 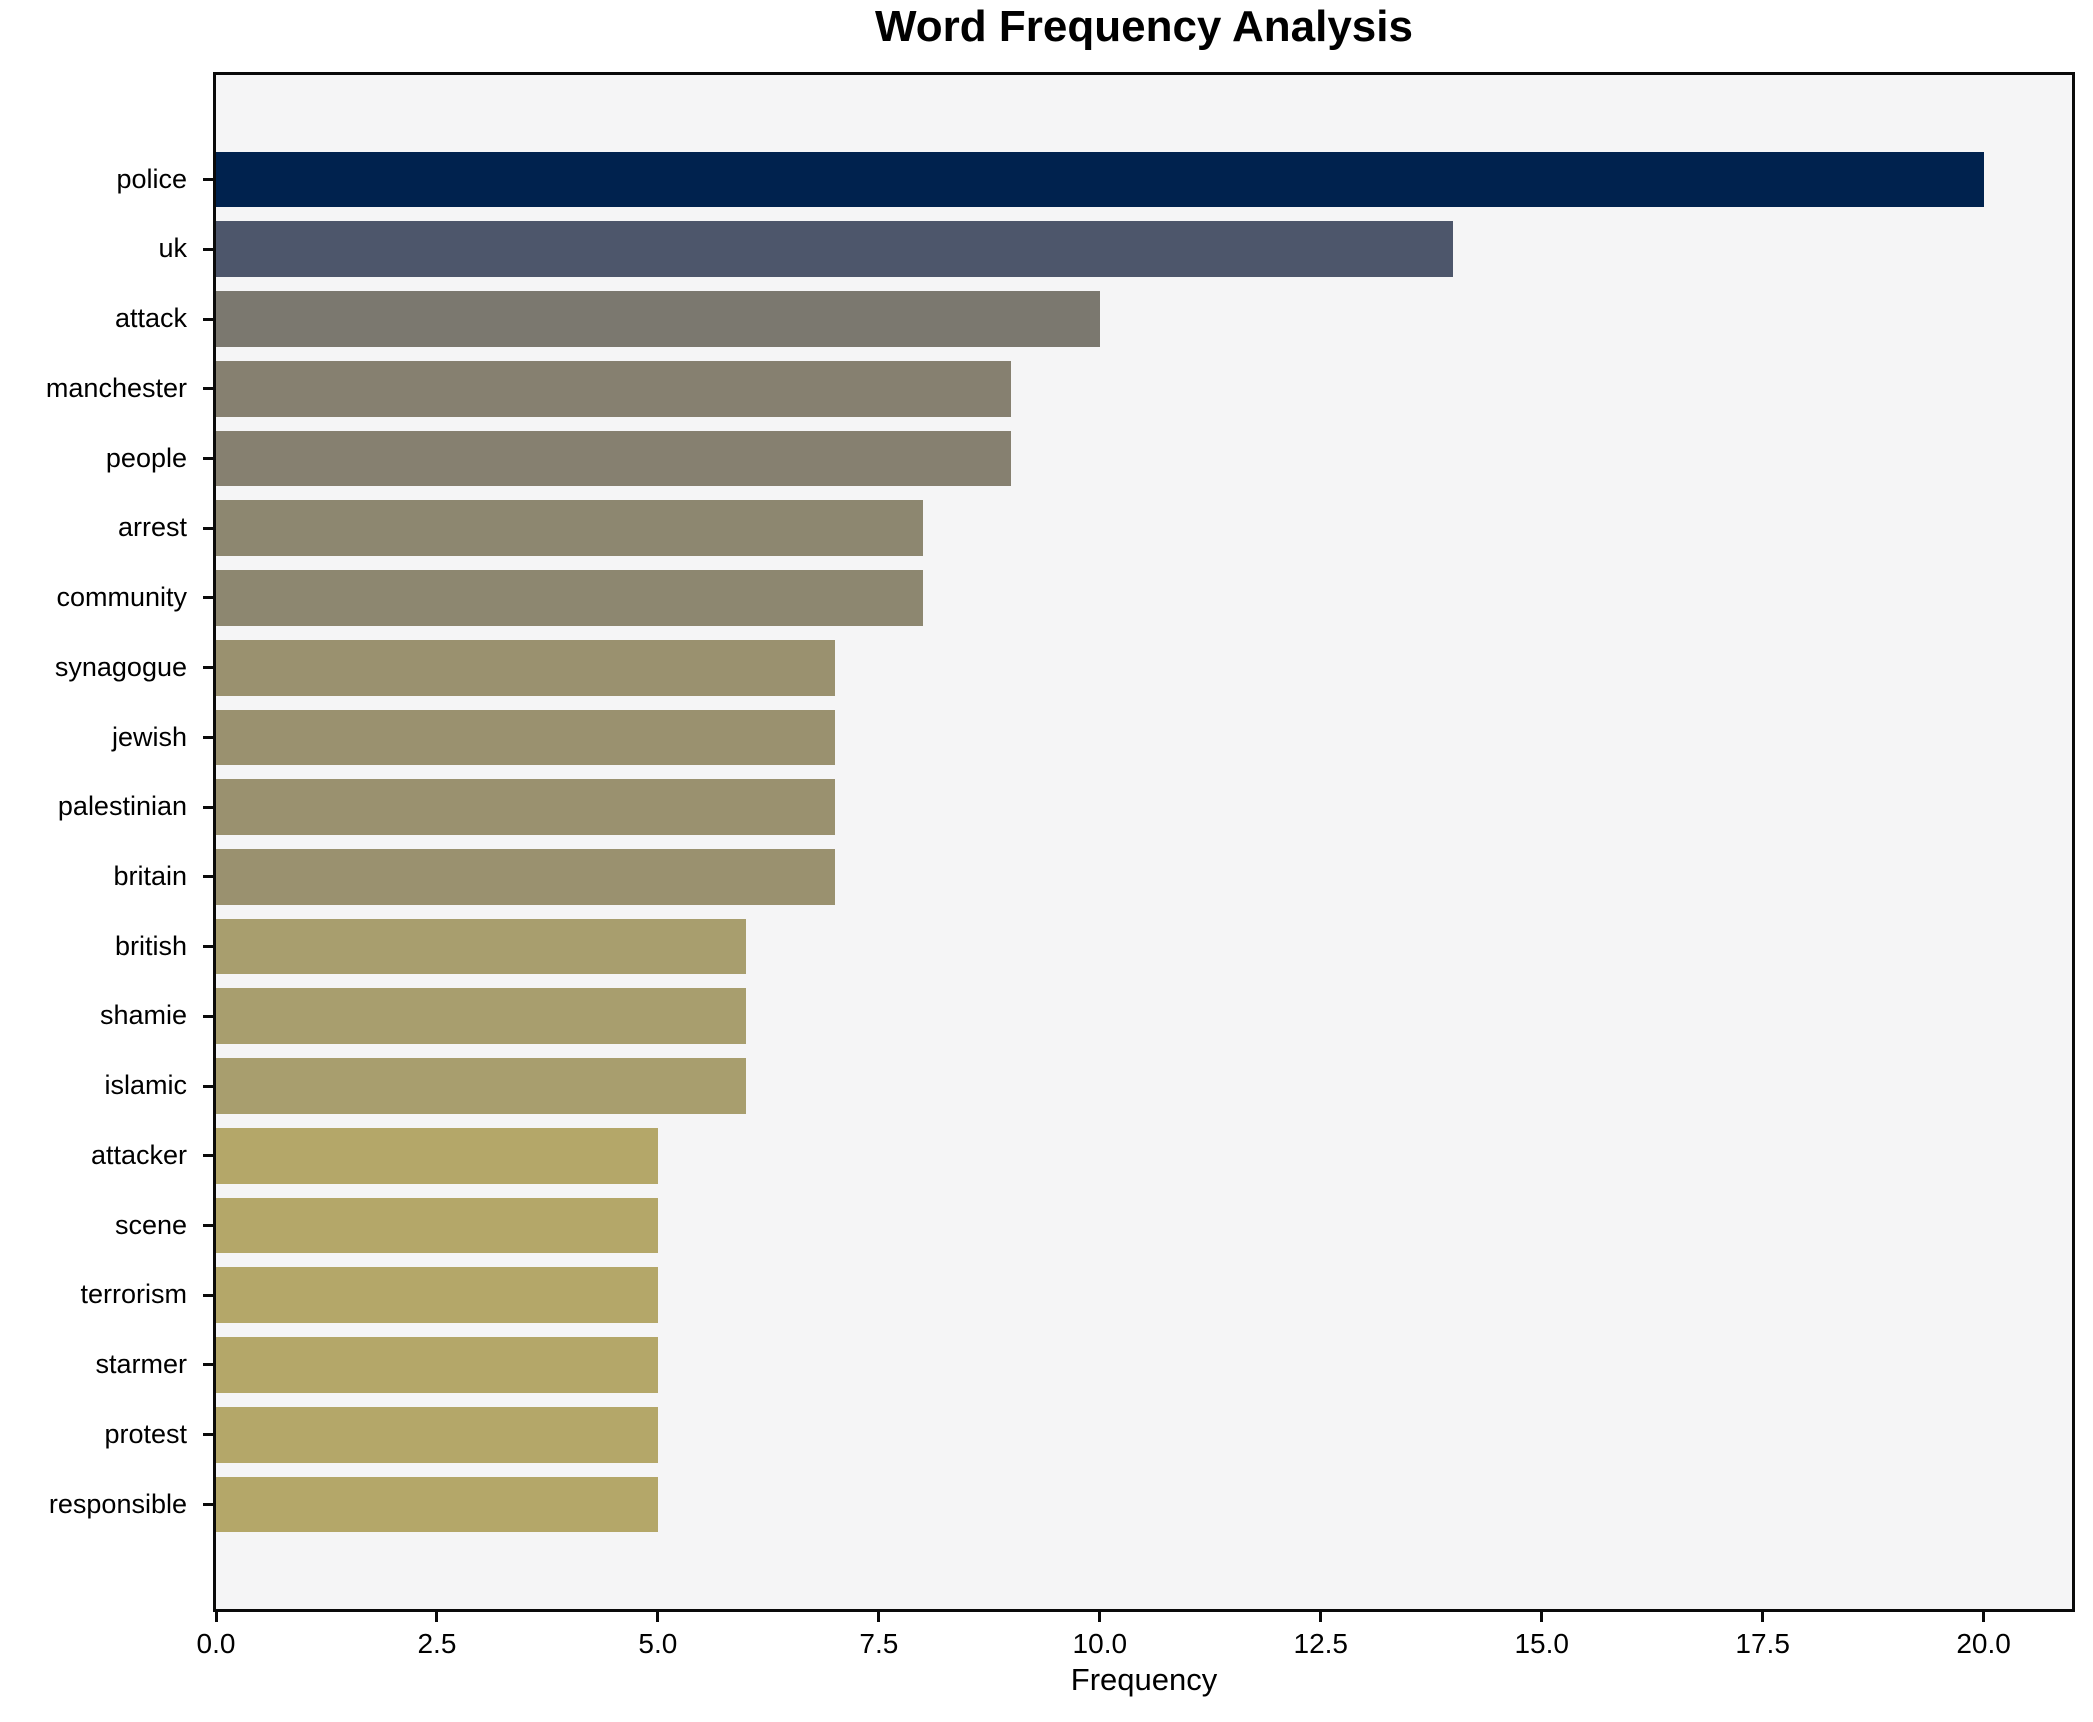 What do you see at coordinates (121, 597) in the screenshot?
I see `y-tick-label-community: community` at bounding box center [121, 597].